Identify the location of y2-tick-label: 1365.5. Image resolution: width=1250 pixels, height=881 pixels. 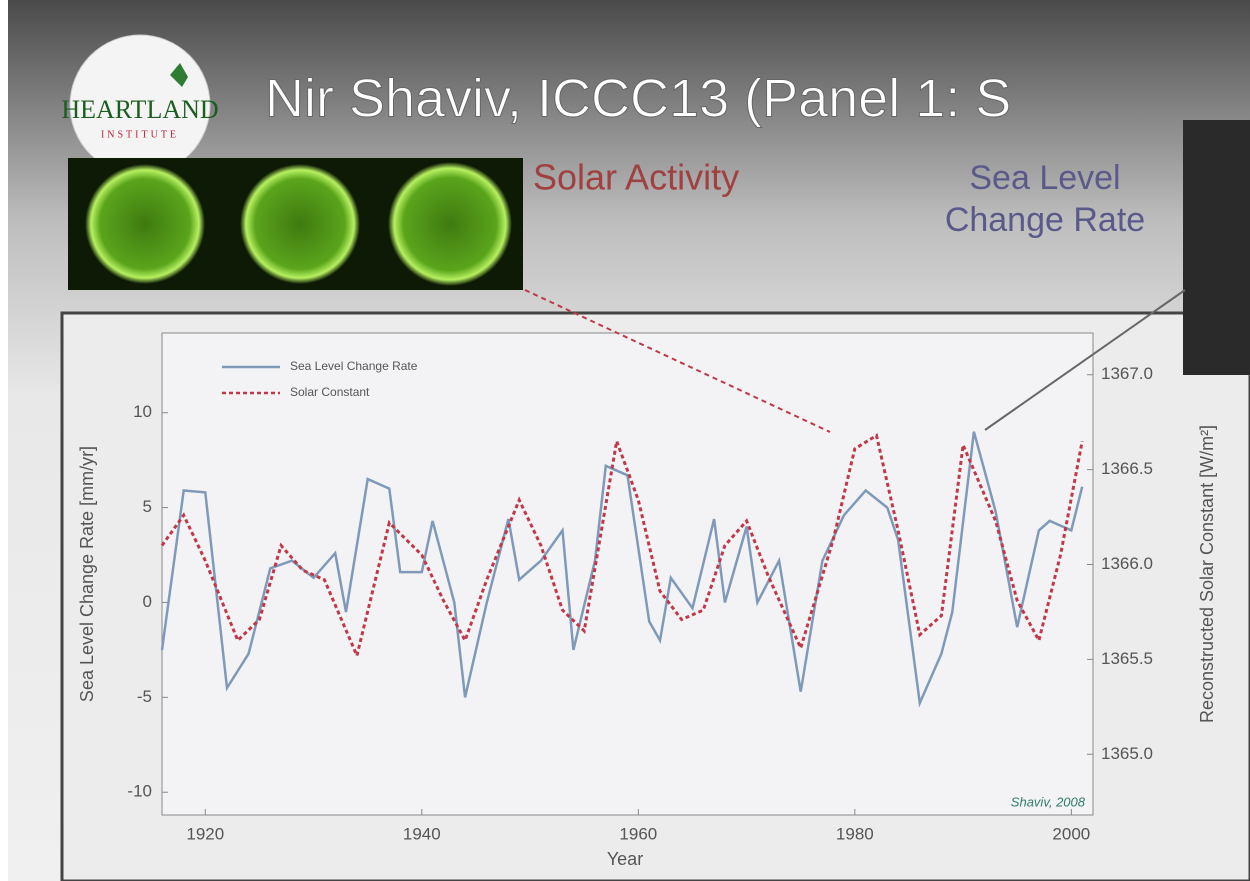
(1127, 658).